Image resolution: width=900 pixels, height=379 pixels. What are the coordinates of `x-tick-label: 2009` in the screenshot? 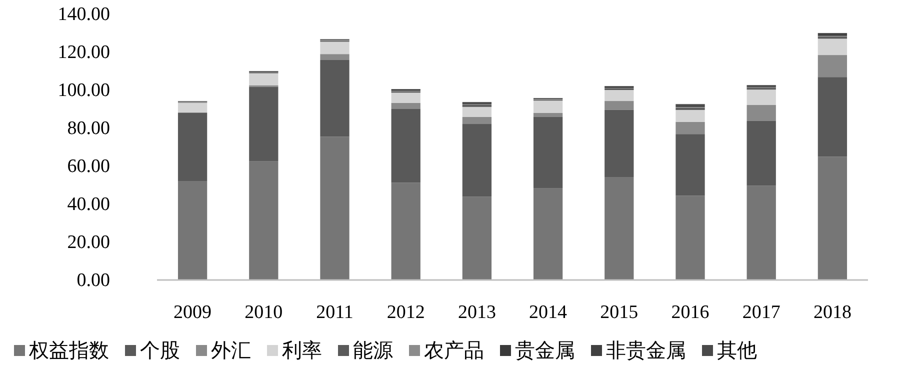 It's located at (193, 312).